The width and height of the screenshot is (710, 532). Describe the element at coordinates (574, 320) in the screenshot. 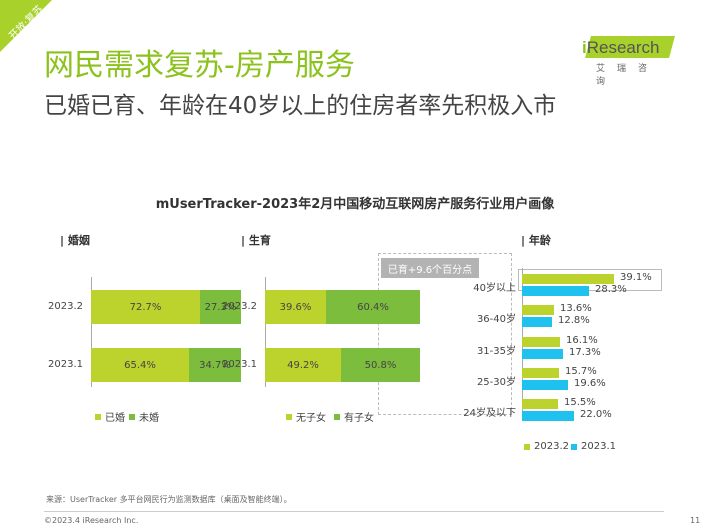

I see `age-bar-label: 12.8%` at that location.